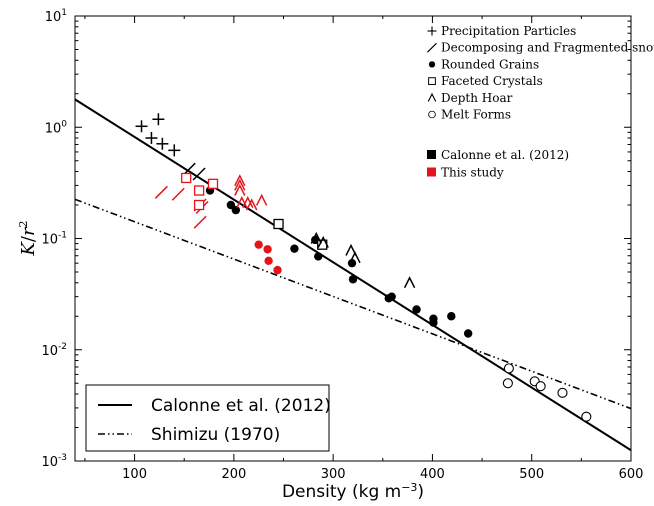 This screenshot has height=506, width=654. What do you see at coordinates (631, 474) in the screenshot?
I see `x-tick-label: 600` at bounding box center [631, 474].